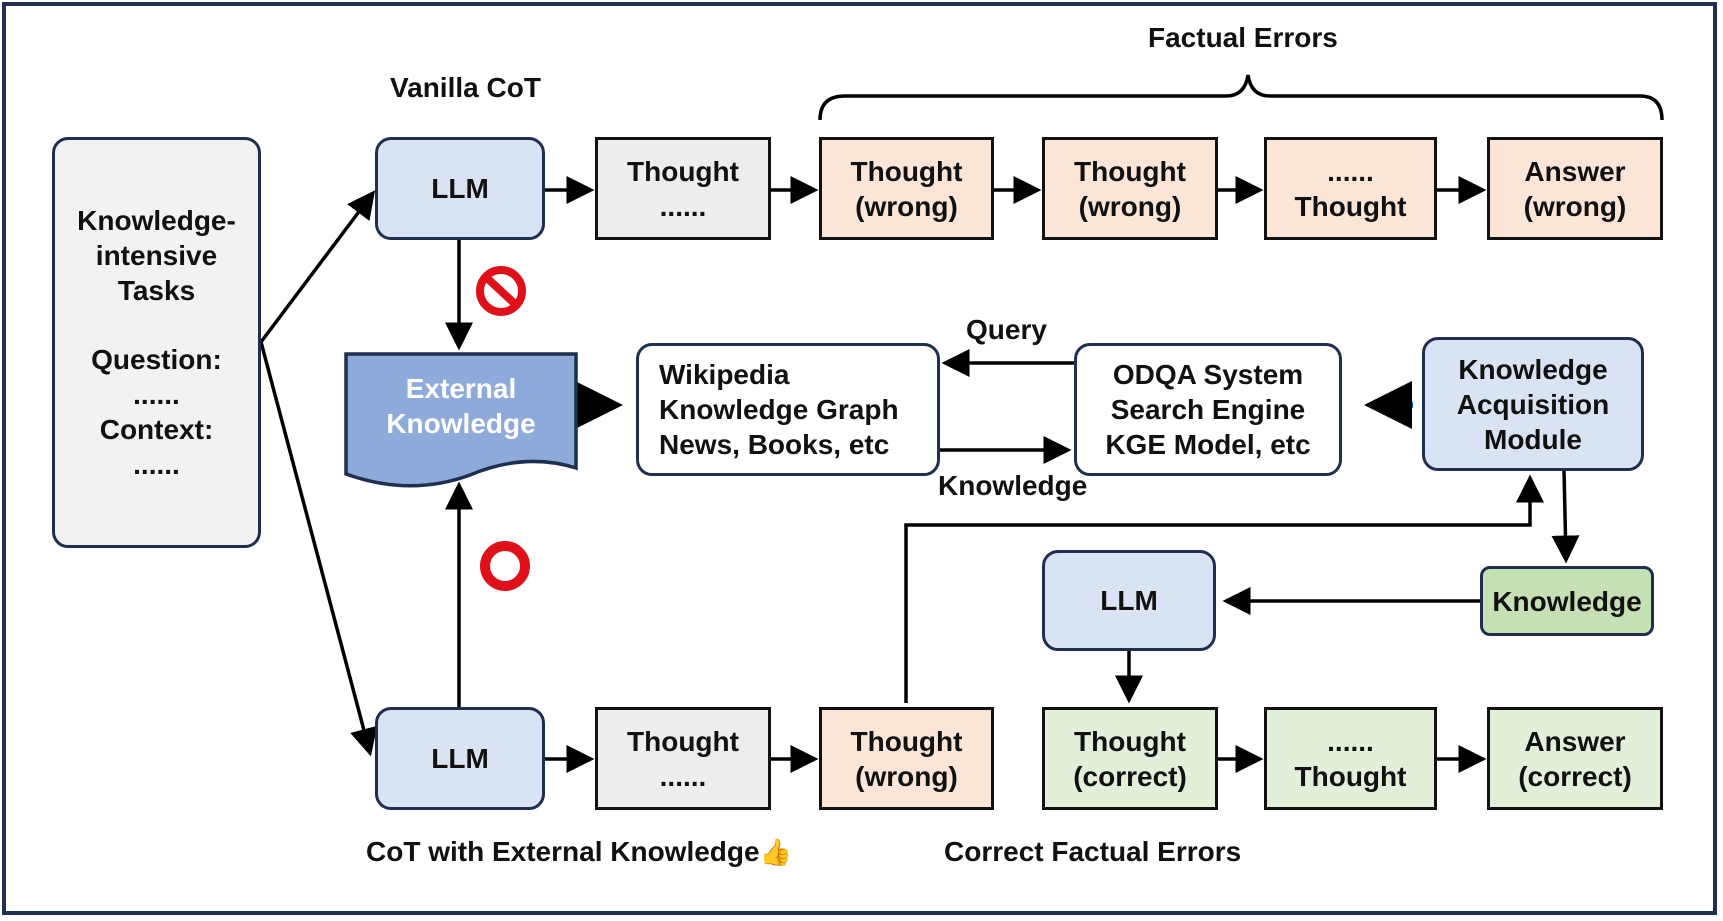 This screenshot has height=921, width=1723. I want to click on bottom-correct-line2: (correct), so click(1130, 776).